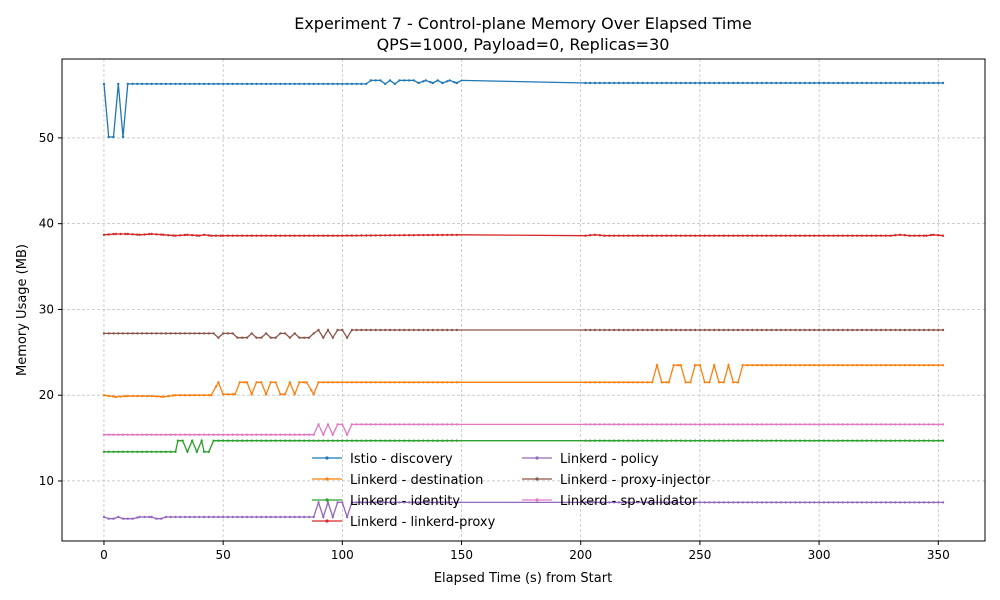 The height and width of the screenshot is (600, 1000). I want to click on x-tick-label: 300, so click(819, 555).